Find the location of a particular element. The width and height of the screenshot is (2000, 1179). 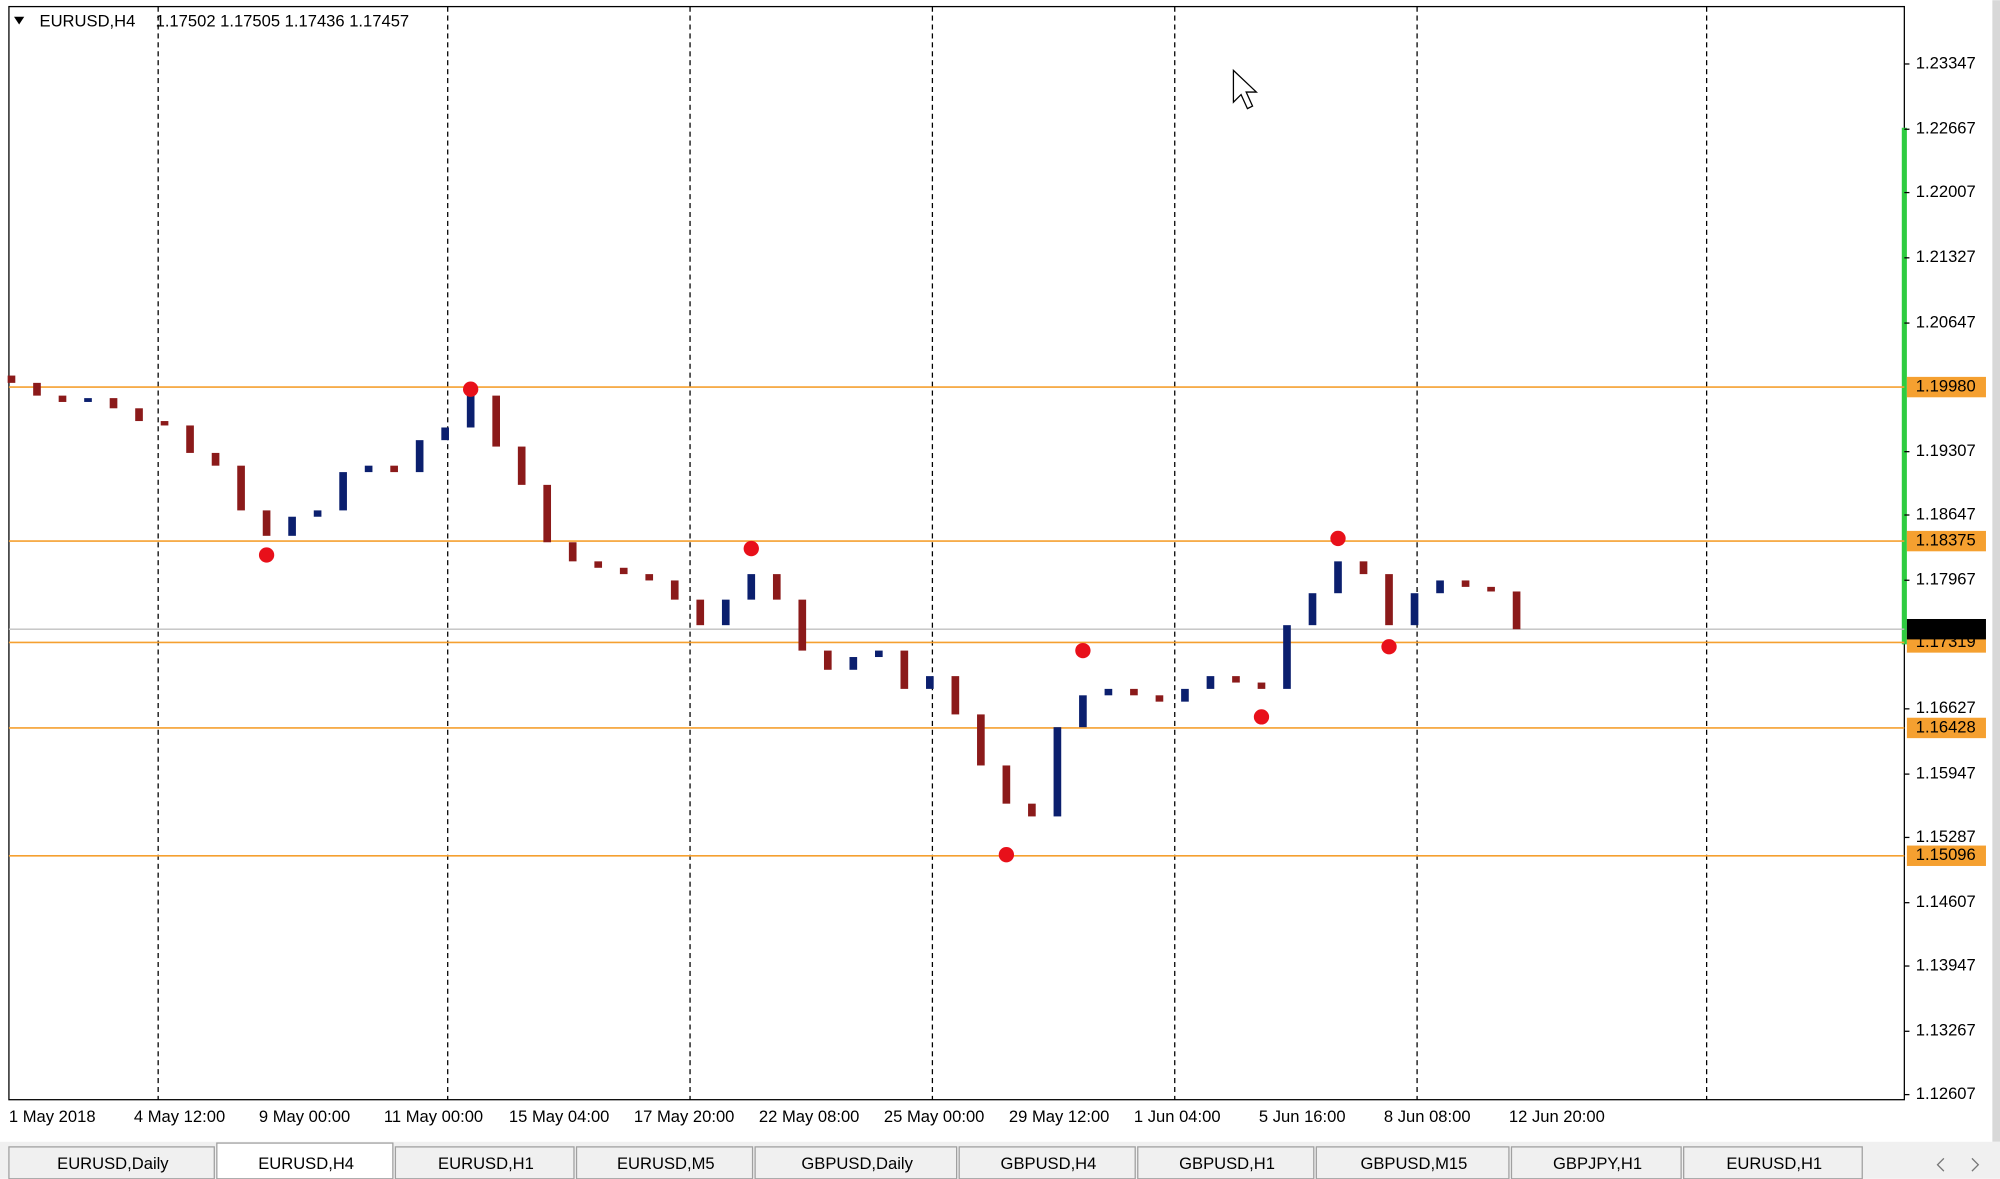

tab-label: GBPJPY,H1 is located at coordinates (1597, 1163).